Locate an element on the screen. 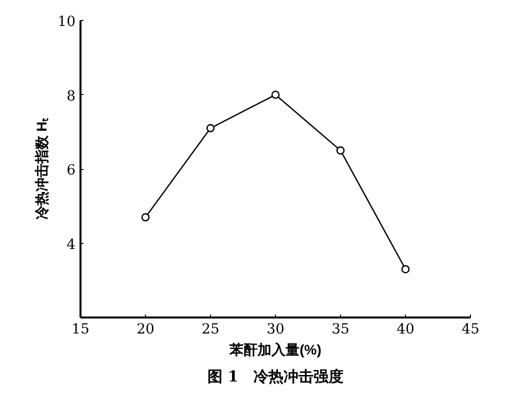 The image size is (505, 394). x-tick-label: 45 is located at coordinates (471, 330).